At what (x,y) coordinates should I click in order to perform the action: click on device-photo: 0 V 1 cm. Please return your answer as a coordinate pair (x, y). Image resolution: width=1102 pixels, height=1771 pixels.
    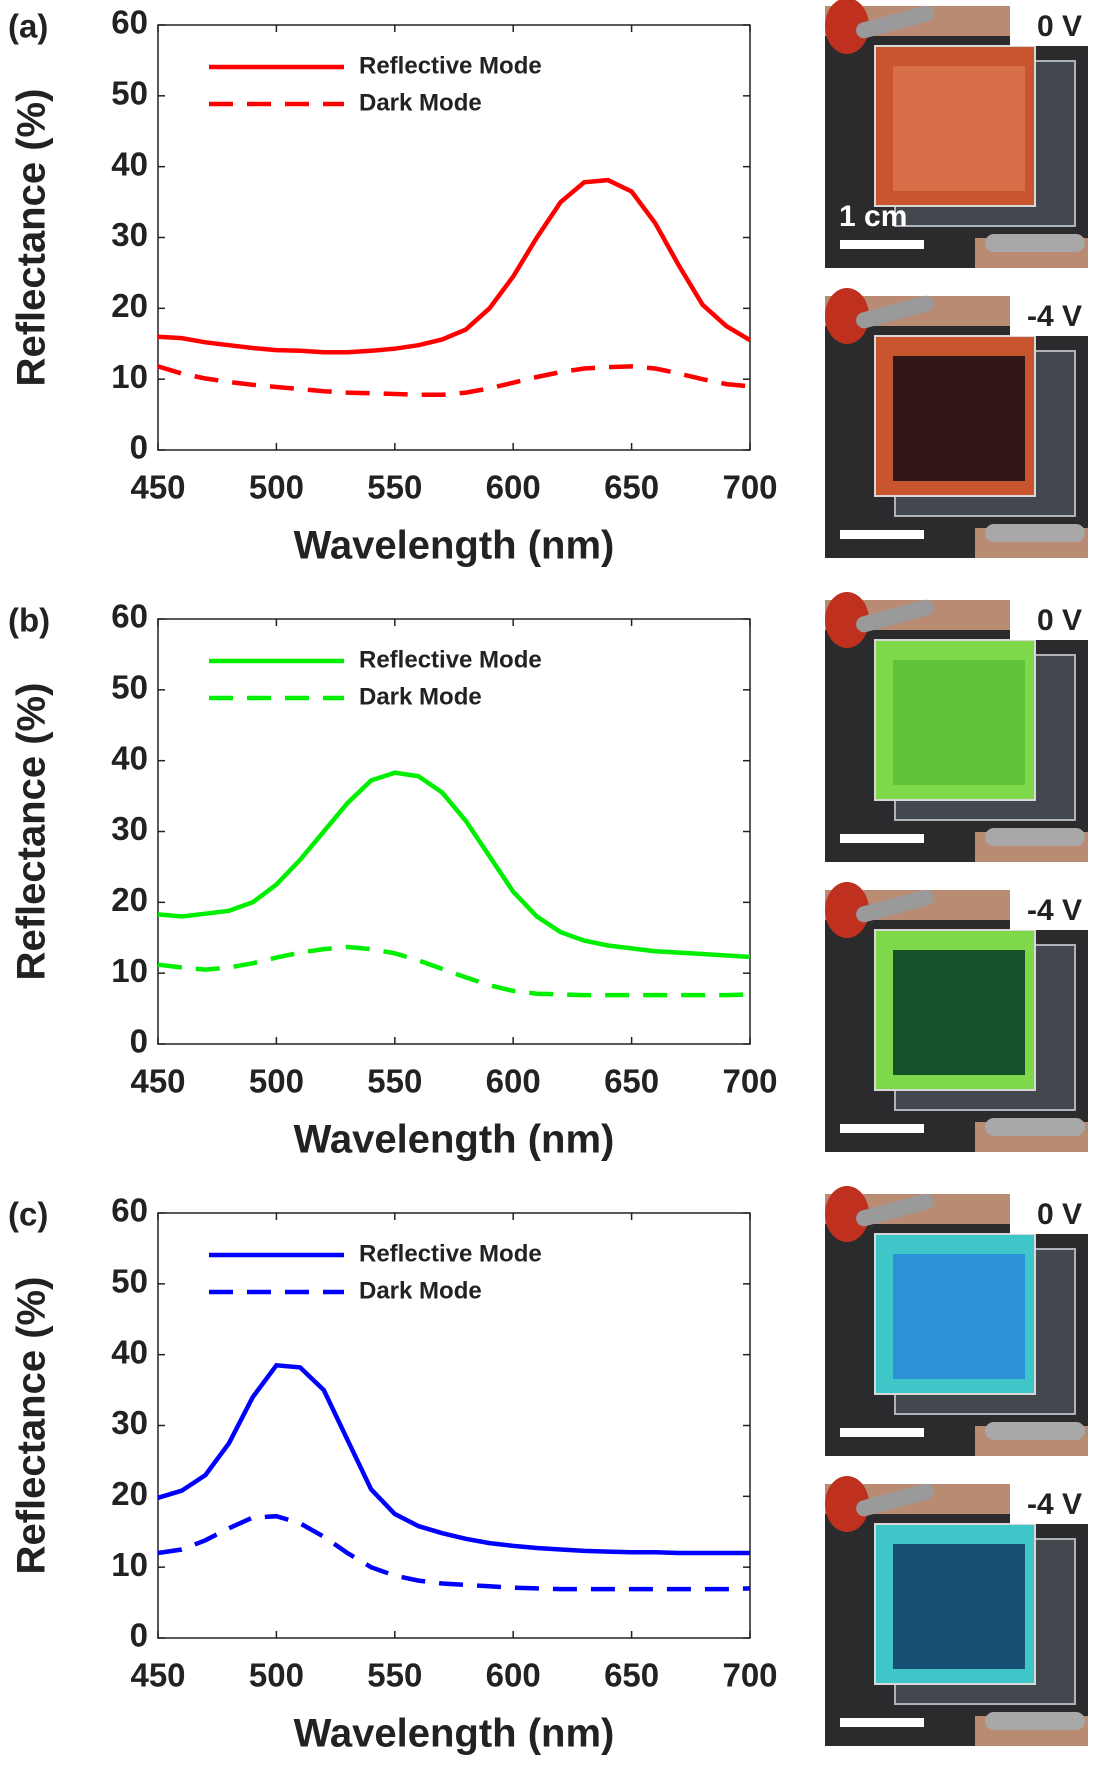
    Looking at the image, I should click on (956, 134).